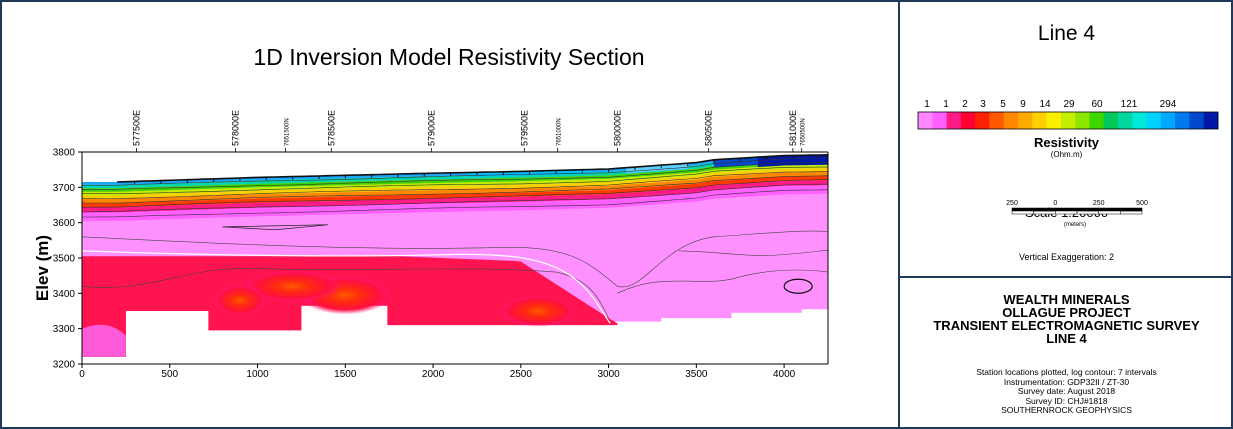  I want to click on band-green, so click(455, 176).